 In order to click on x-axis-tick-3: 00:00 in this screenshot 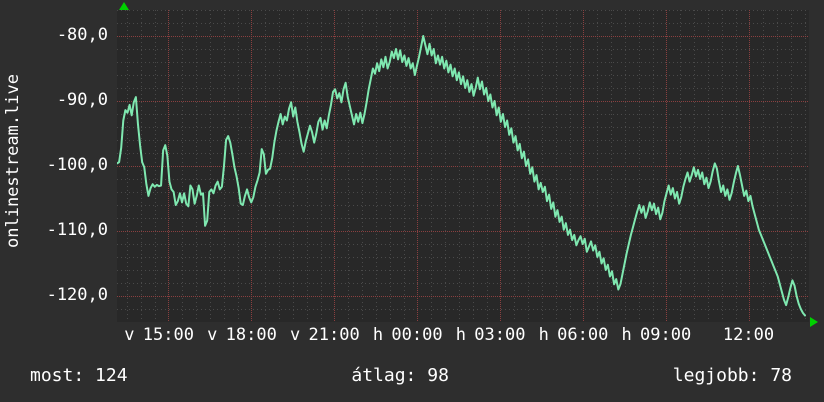, I will do `click(417, 335)`.